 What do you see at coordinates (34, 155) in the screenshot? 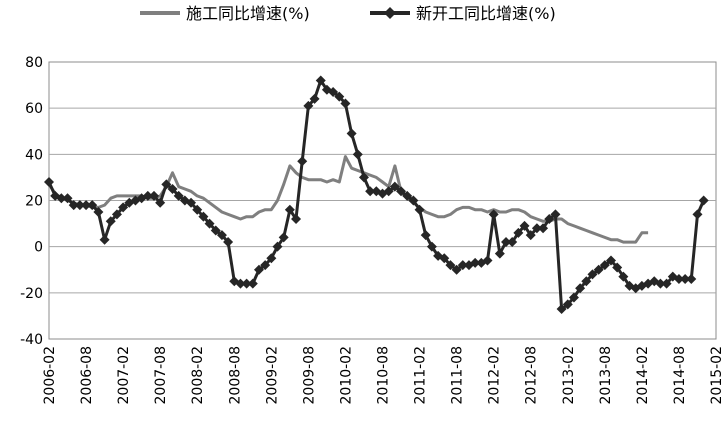
I see `y-tick-label: 40` at bounding box center [34, 155].